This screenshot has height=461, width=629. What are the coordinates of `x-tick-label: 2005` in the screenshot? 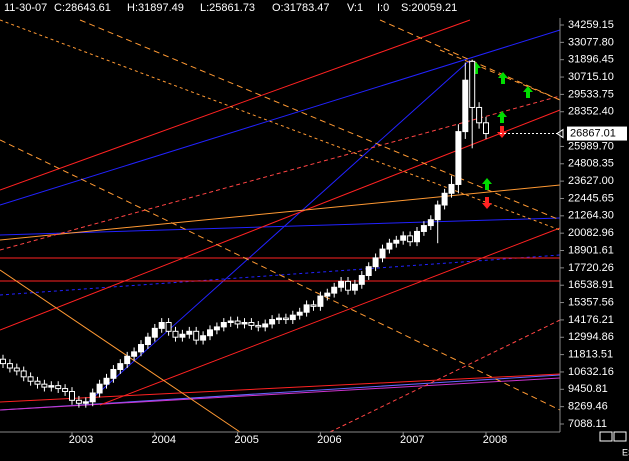 It's located at (246, 440).